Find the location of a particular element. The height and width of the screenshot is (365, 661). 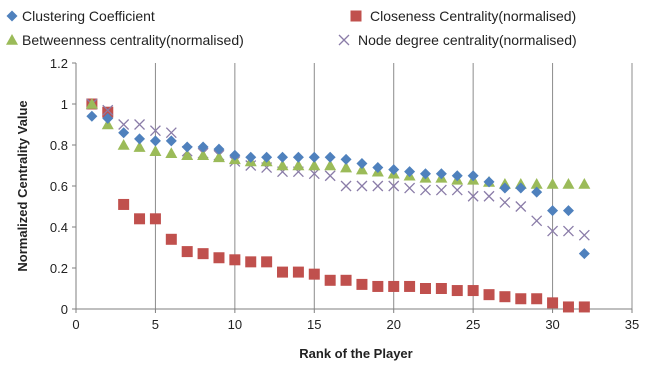

x-tick-labels: 0 5 10 15 20 25 30 35 is located at coordinates (355, 324).